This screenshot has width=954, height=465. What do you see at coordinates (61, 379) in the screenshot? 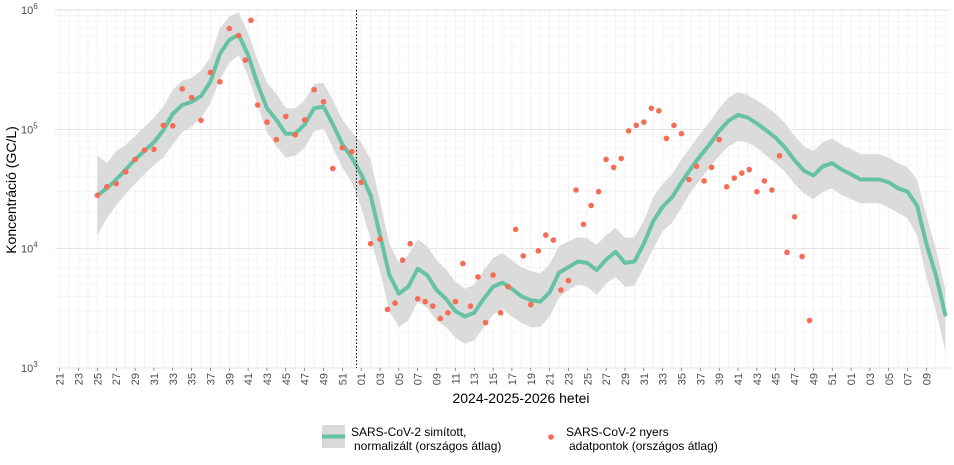
I see `x-tick-label: 21` at bounding box center [61, 379].